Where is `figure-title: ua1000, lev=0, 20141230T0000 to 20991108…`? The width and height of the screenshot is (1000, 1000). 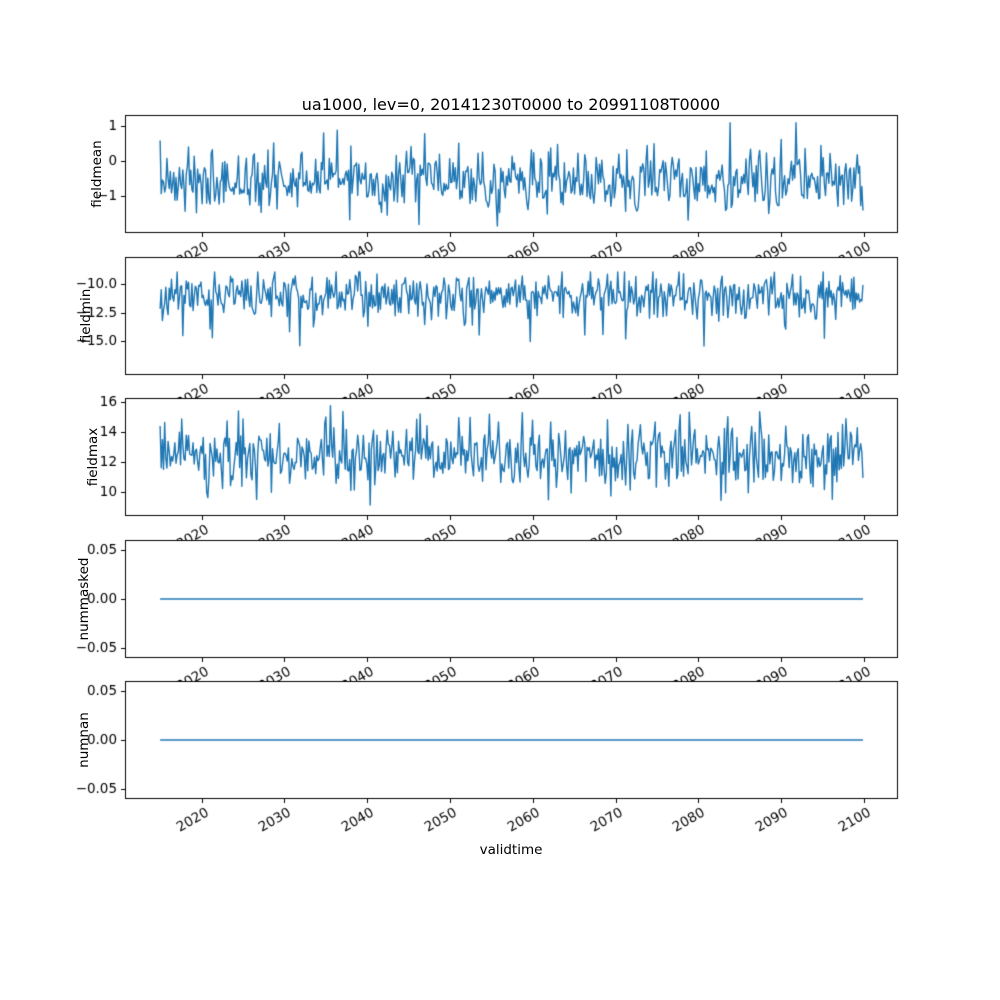 figure-title: ua1000, lev=0, 20141230T0000 to 20991108… is located at coordinates (511, 104).